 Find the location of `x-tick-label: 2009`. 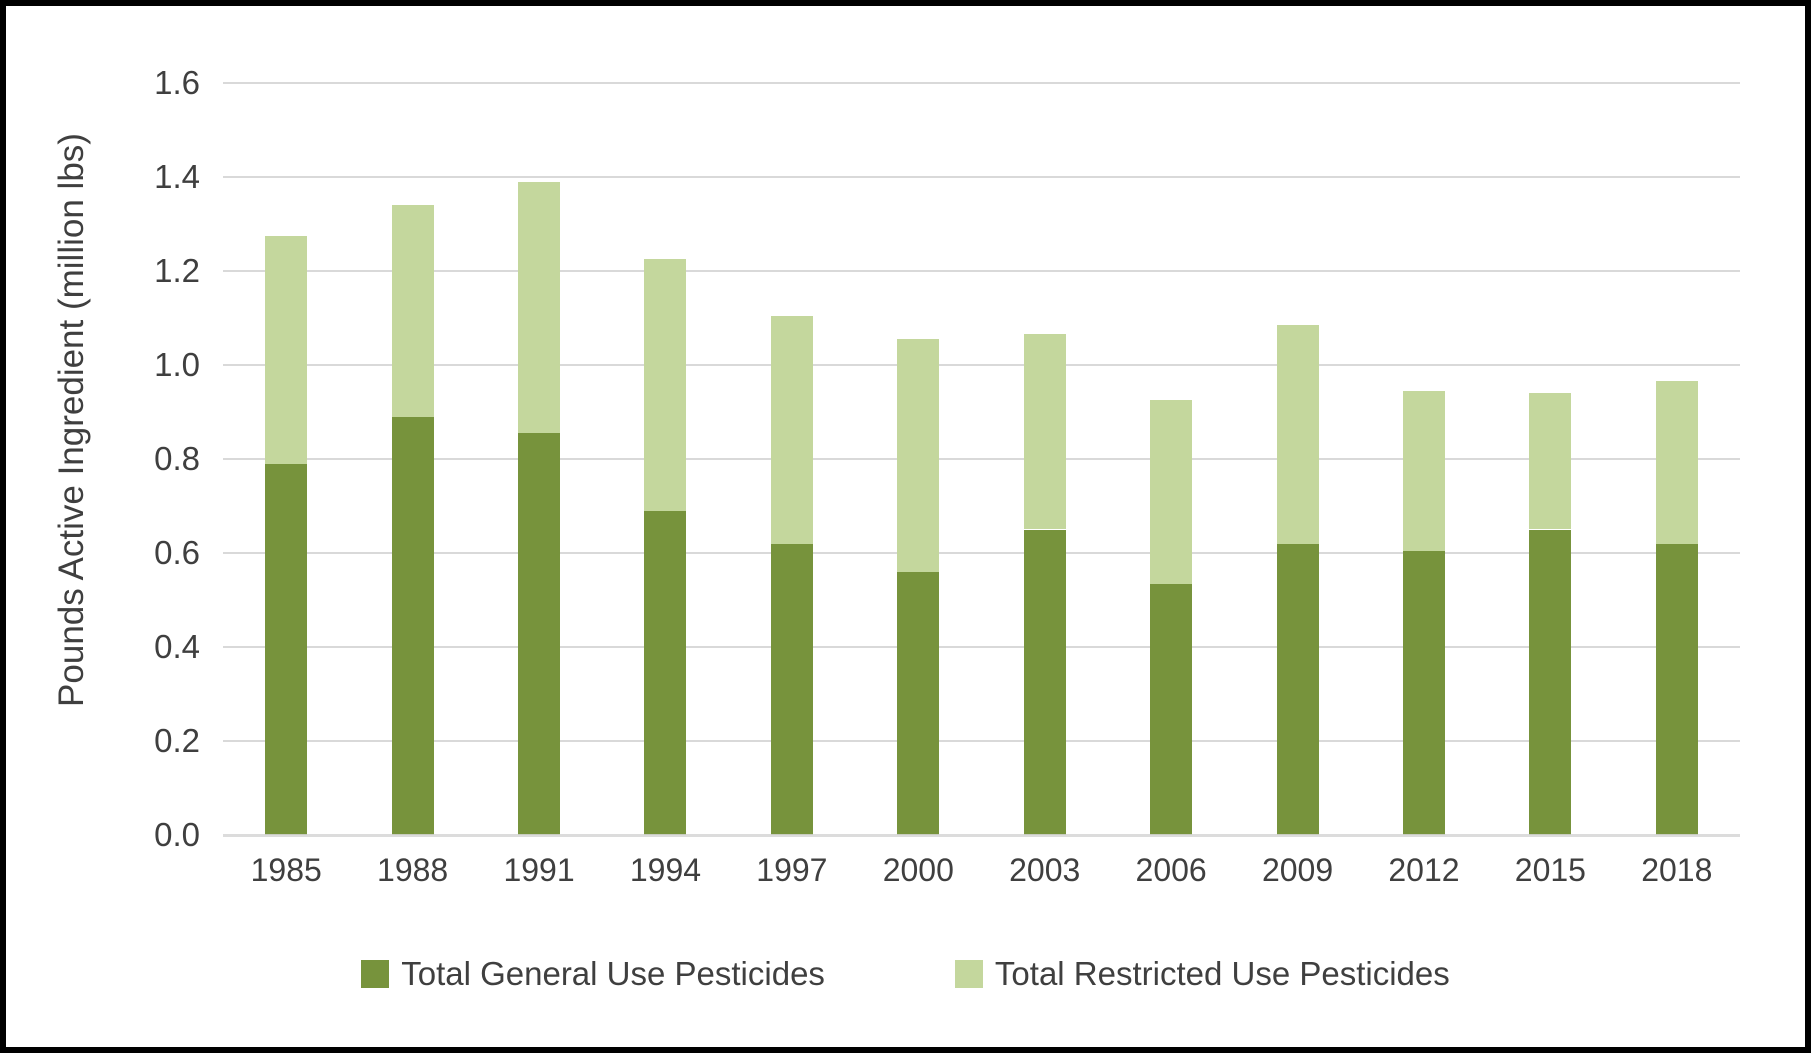

x-tick-label: 2009 is located at coordinates (1297, 870).